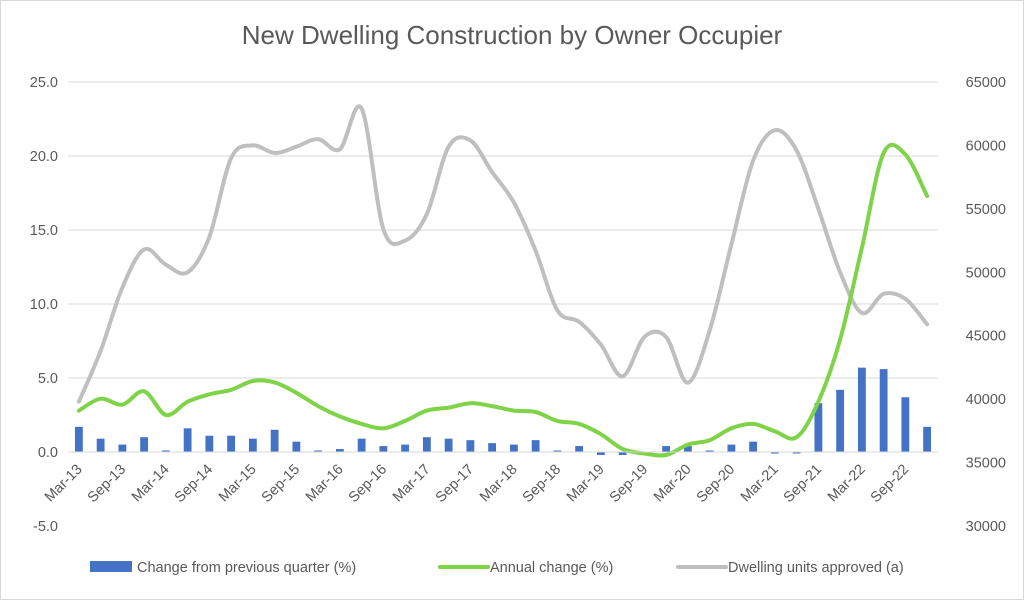 This screenshot has width=1024, height=600. What do you see at coordinates (107, 484) in the screenshot?
I see `x-tick-label: Sep-13` at bounding box center [107, 484].